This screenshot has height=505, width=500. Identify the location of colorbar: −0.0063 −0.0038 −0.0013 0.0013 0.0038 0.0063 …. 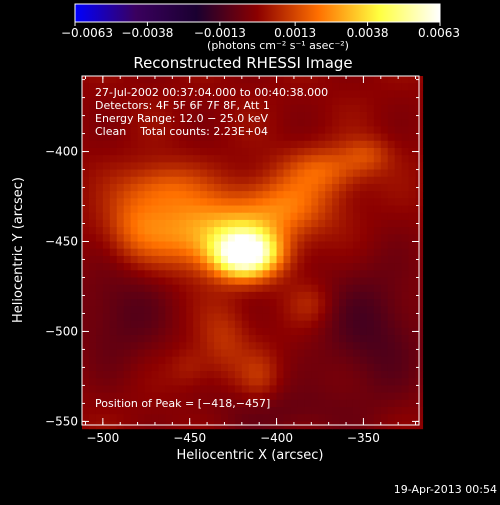
(260, 27).